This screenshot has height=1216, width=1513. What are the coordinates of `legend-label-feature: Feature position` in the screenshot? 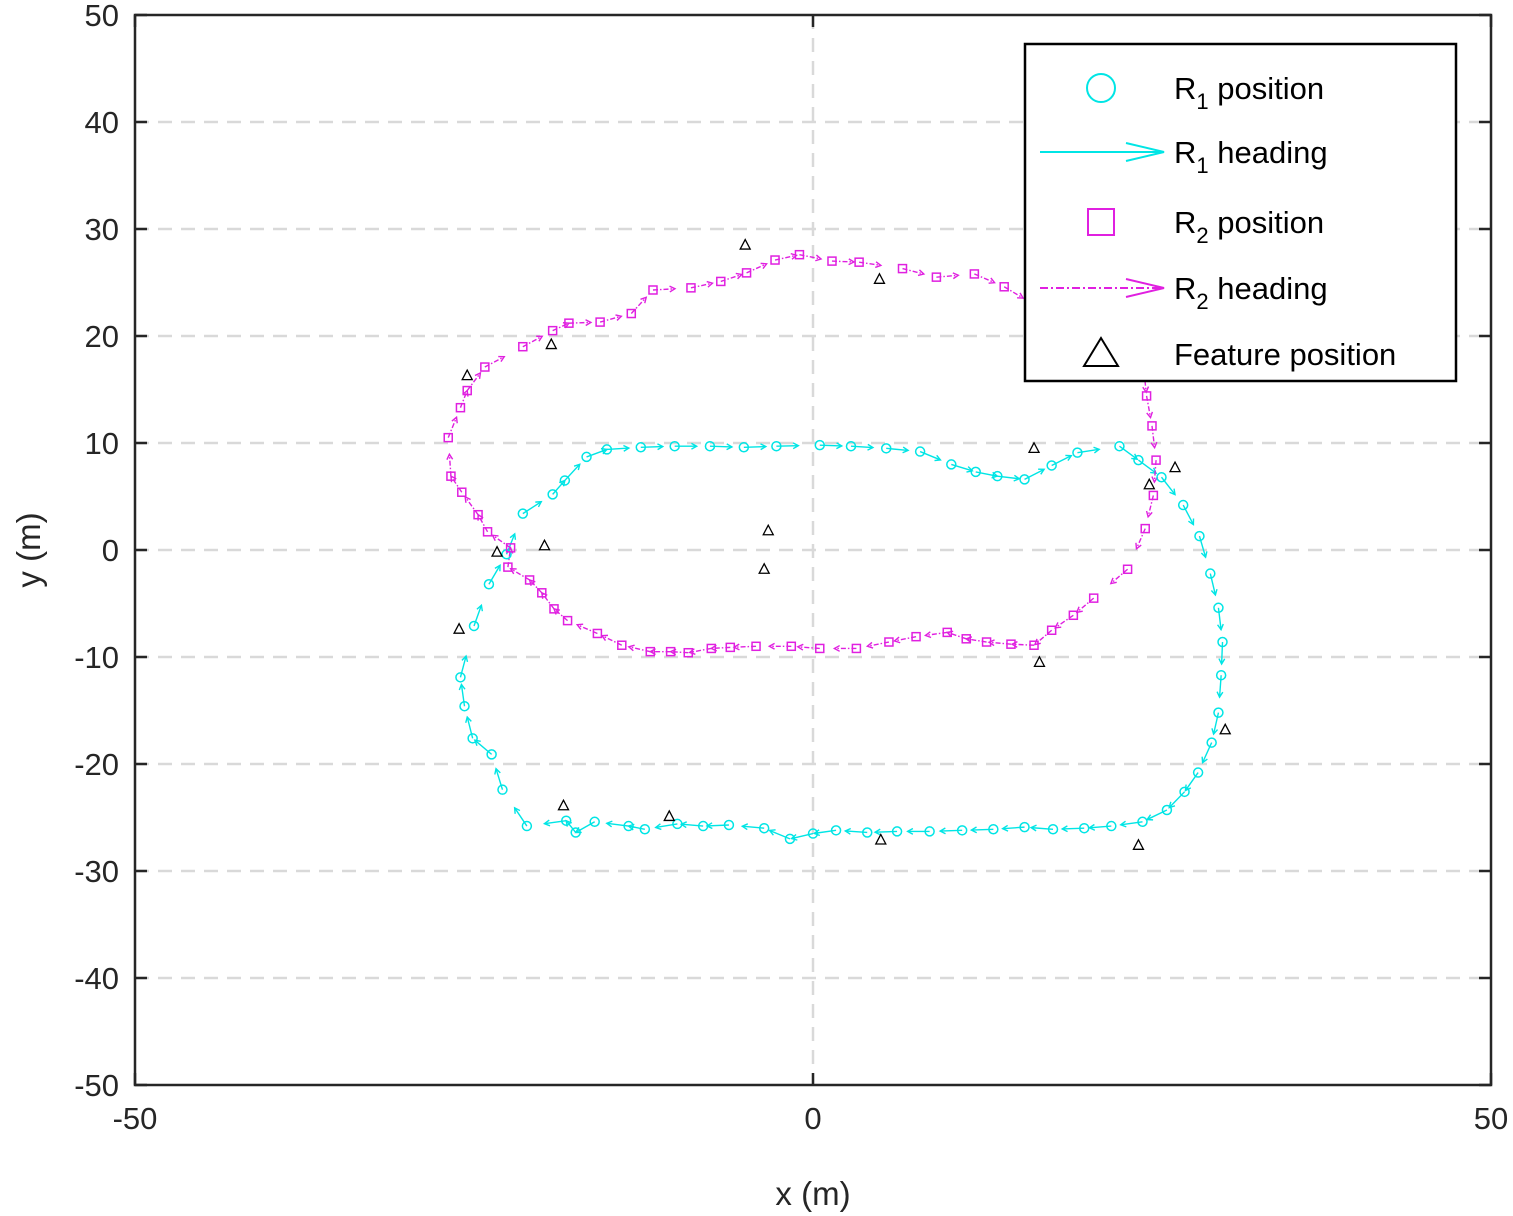 It's located at (1285, 354).